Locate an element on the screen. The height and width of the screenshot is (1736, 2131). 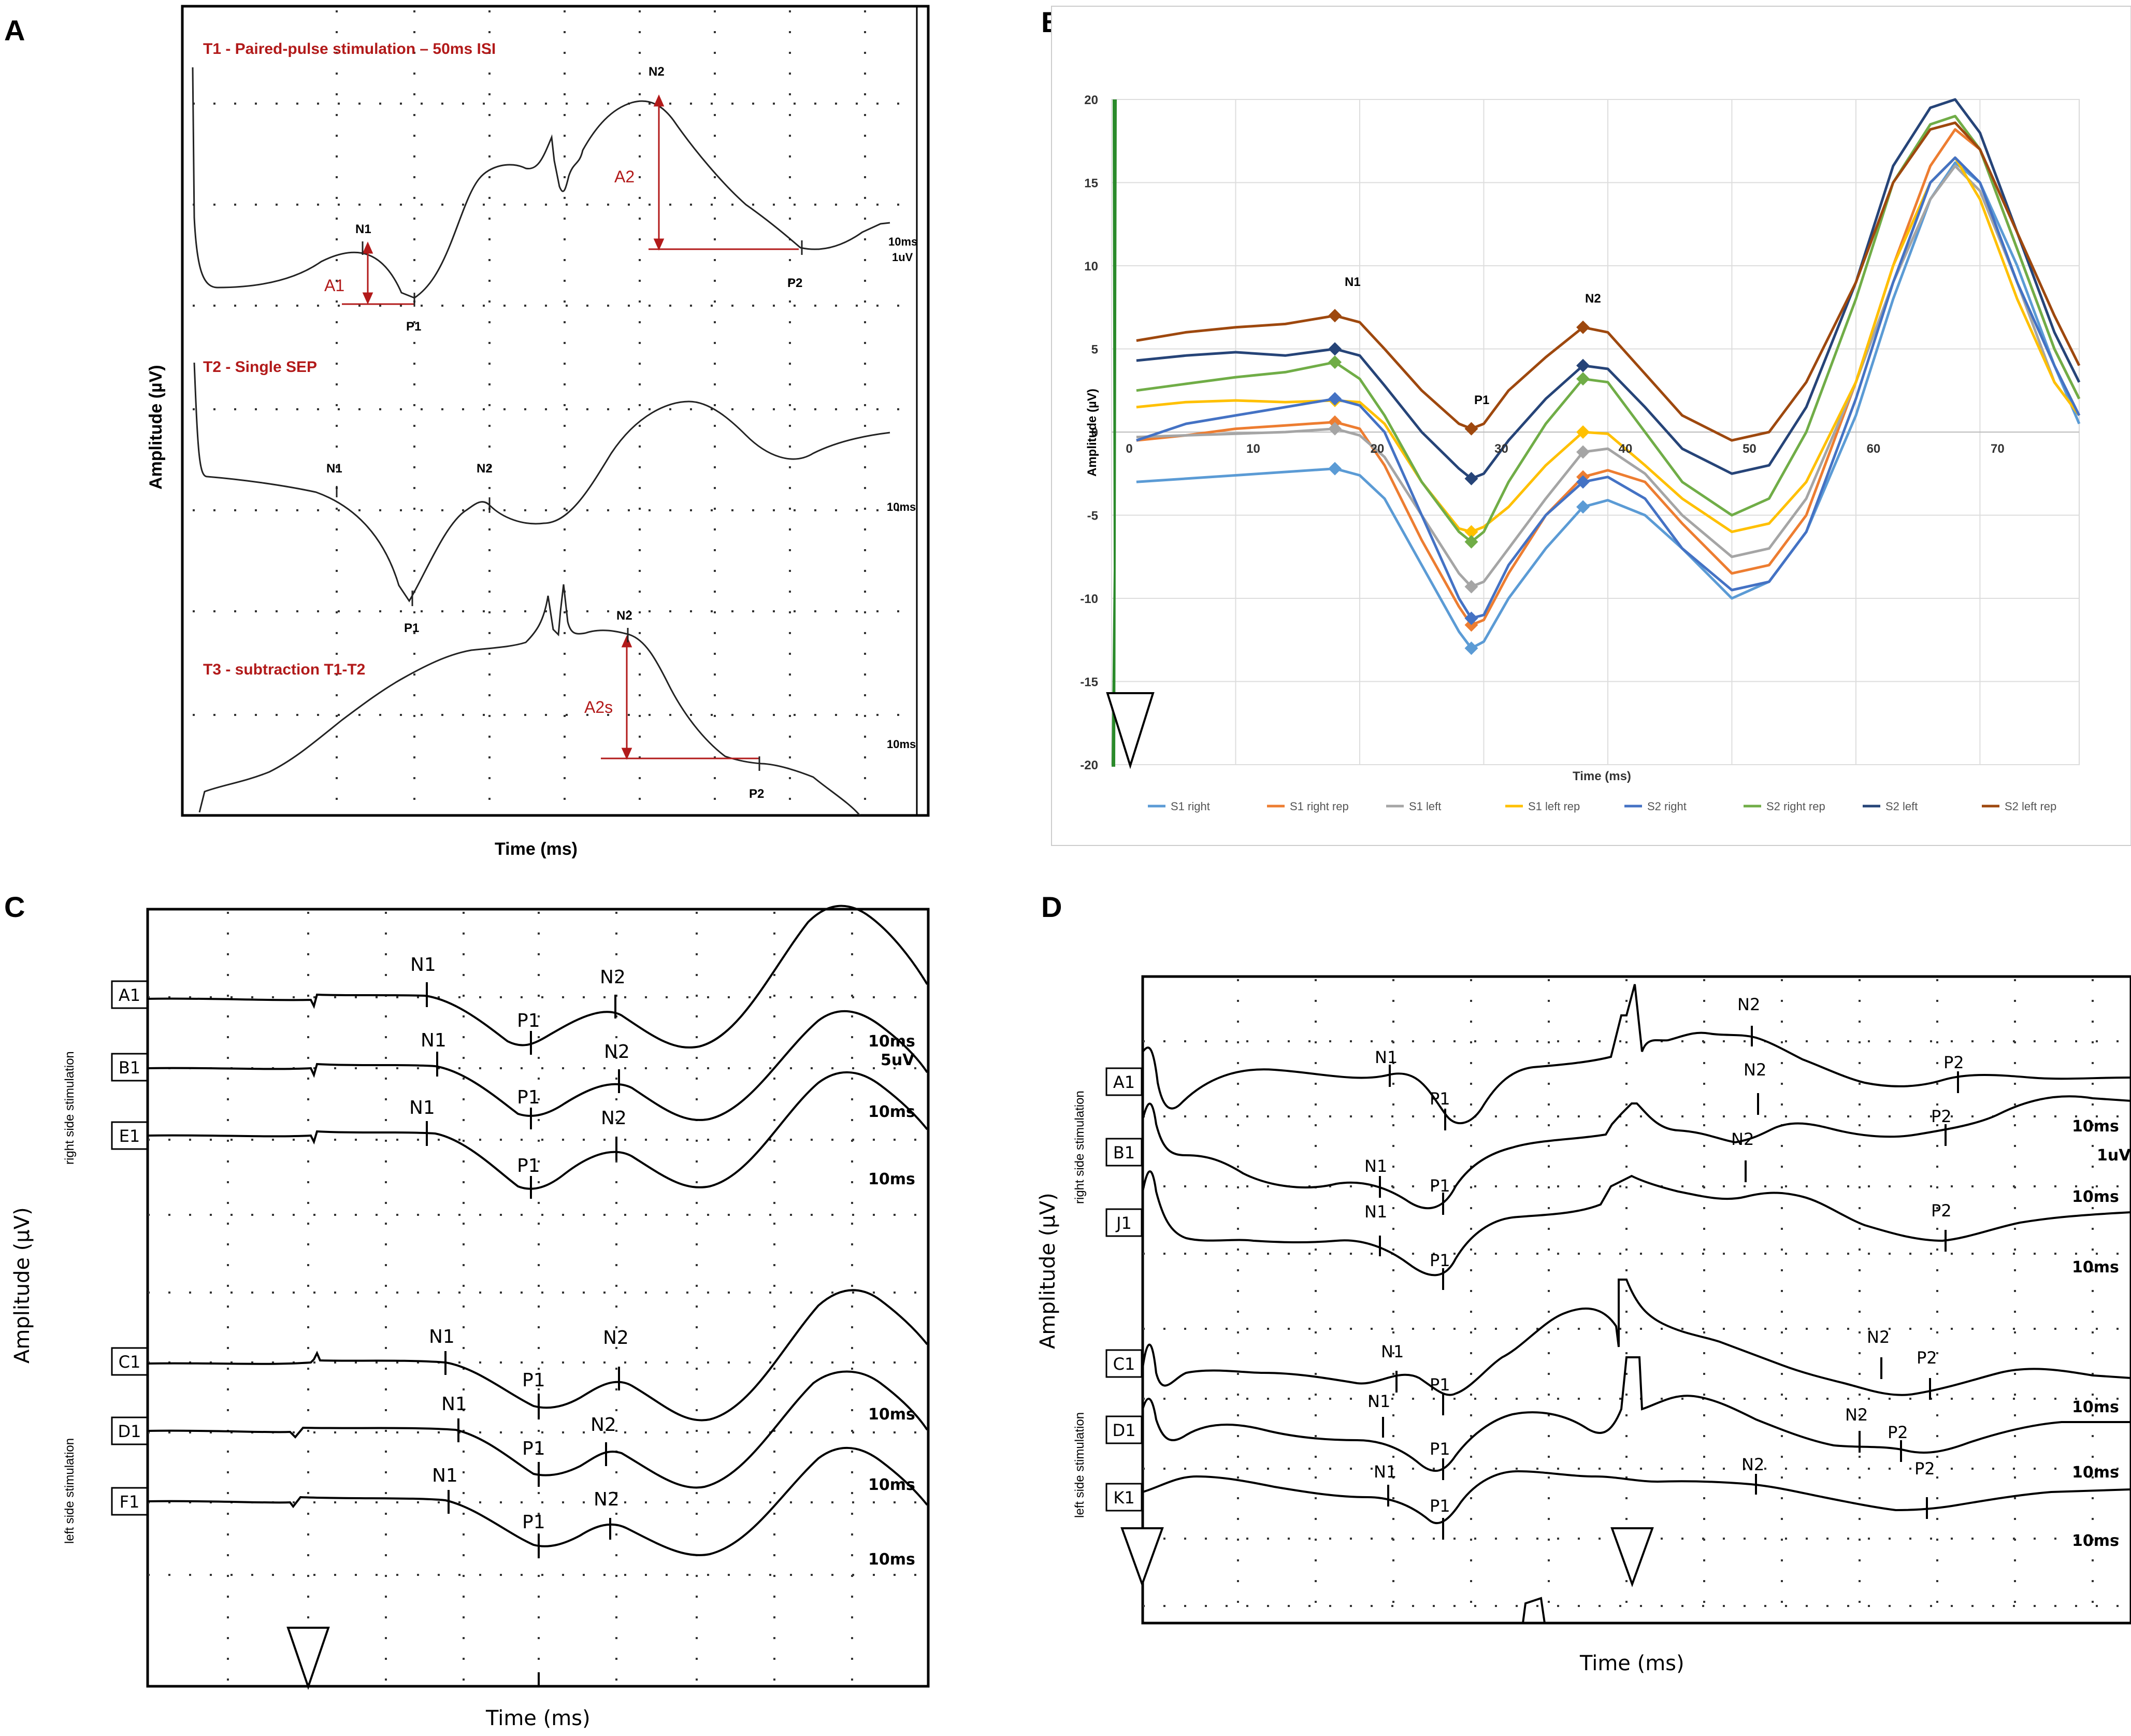
b-legend-label: S1 right is located at coordinates (1191, 806).